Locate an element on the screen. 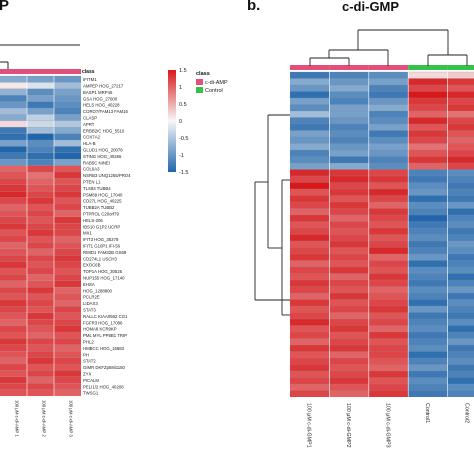 This screenshot has height=474, width=474. legend-class-swatch is located at coordinates (199, 90).